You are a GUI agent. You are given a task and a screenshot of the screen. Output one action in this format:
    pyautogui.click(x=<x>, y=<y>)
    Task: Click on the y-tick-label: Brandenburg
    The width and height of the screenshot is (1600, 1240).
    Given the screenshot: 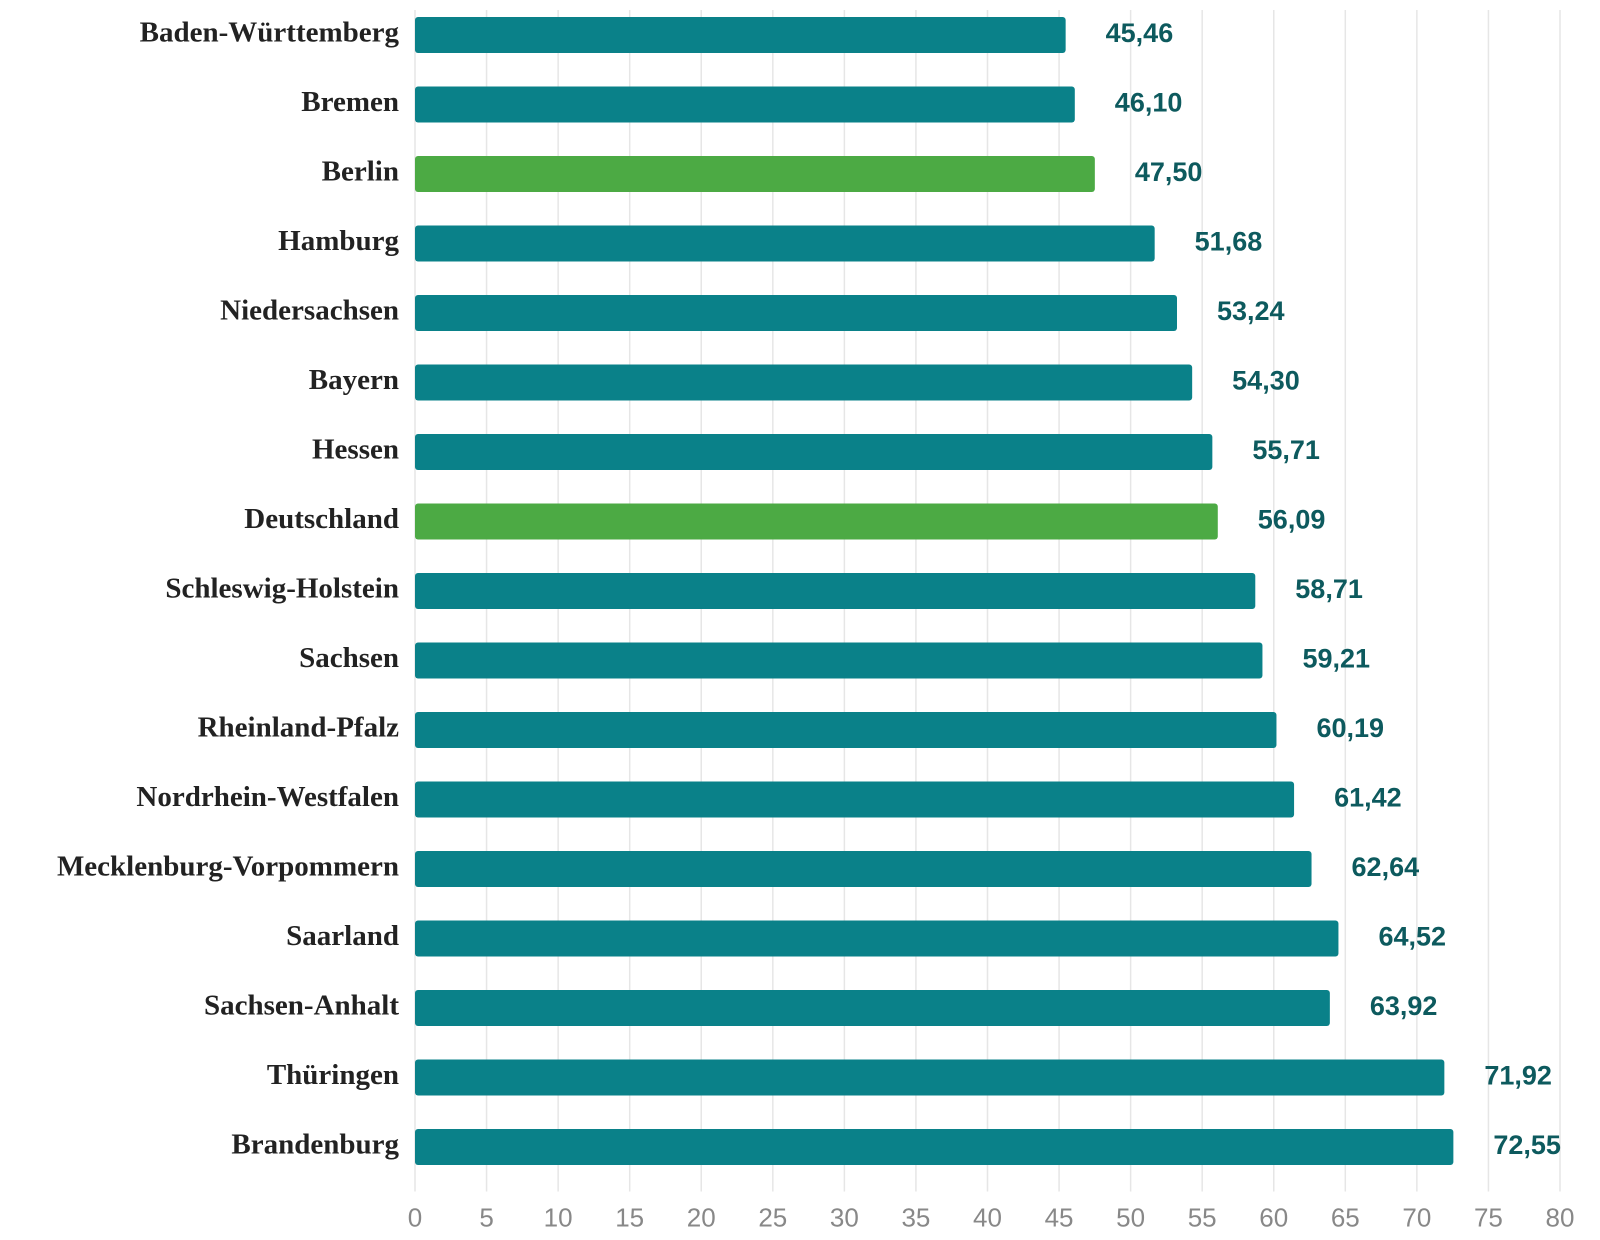 What is the action you would take?
    pyautogui.click(x=315, y=1145)
    